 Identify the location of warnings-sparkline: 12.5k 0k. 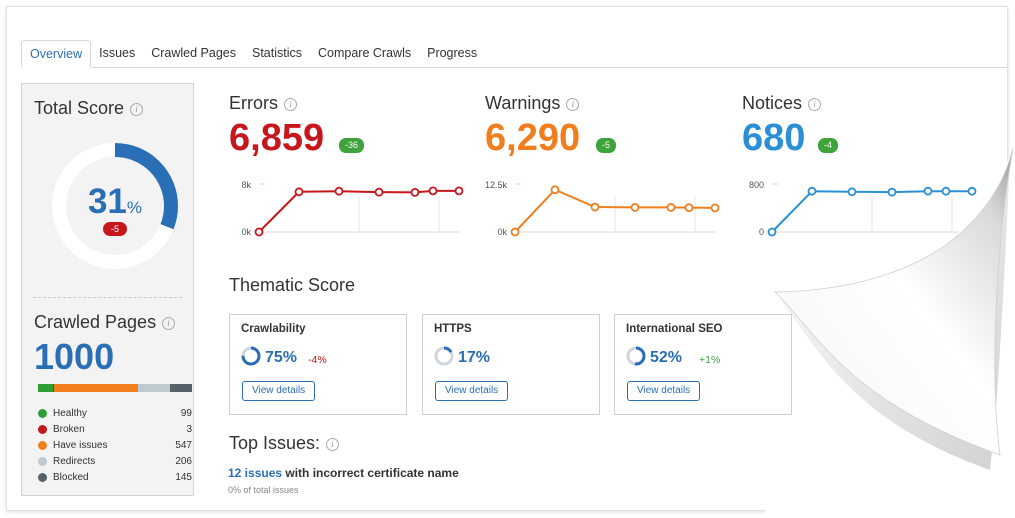
(602, 208).